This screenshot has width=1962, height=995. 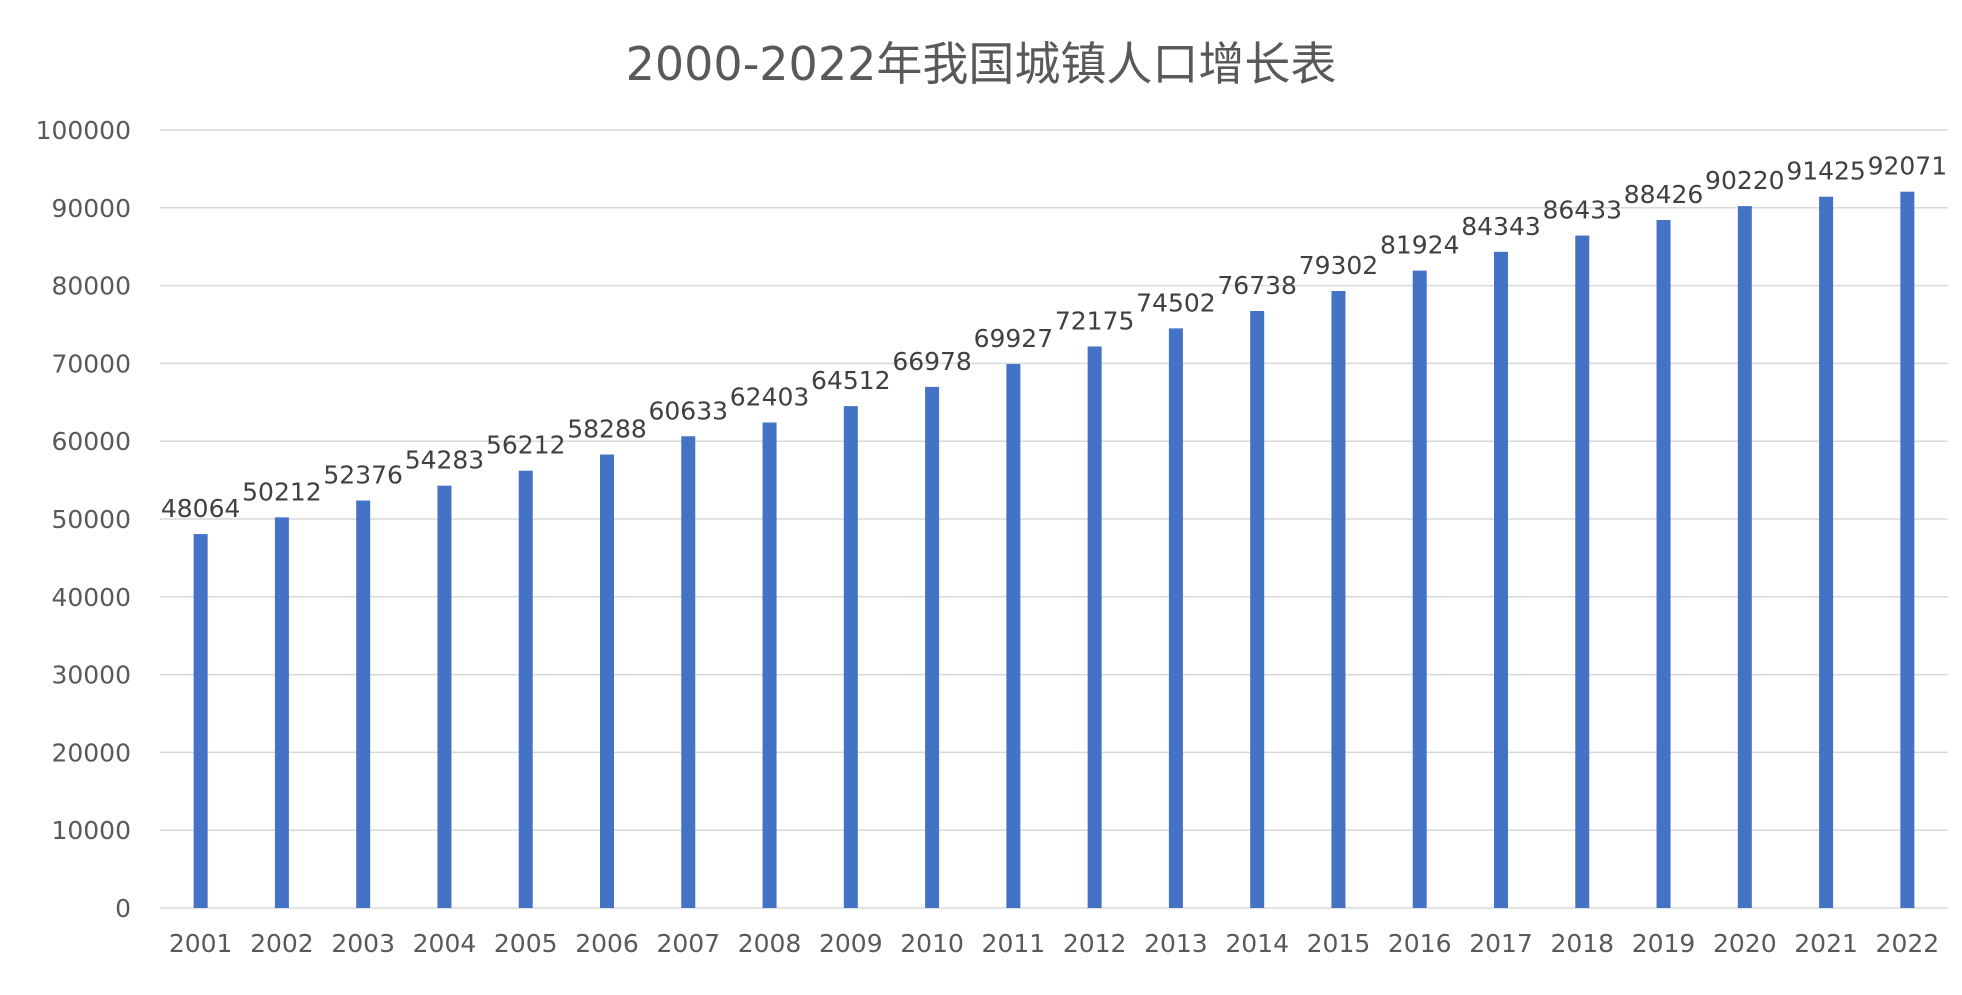 I want to click on y-tick-label: 10000, so click(x=91, y=830).